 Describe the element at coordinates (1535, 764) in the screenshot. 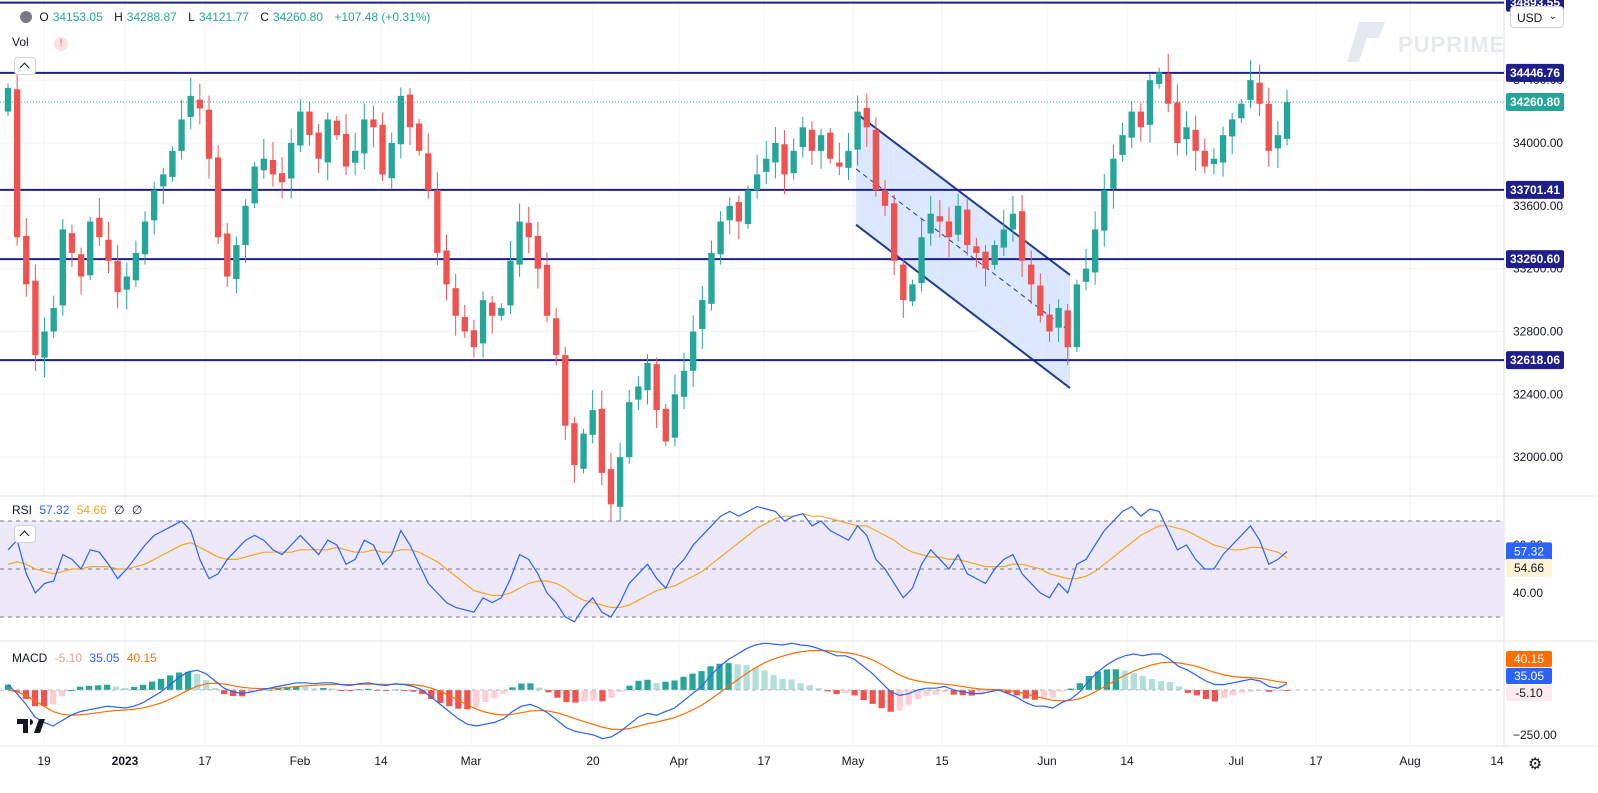

I see `gear-icon: ⚙` at that location.